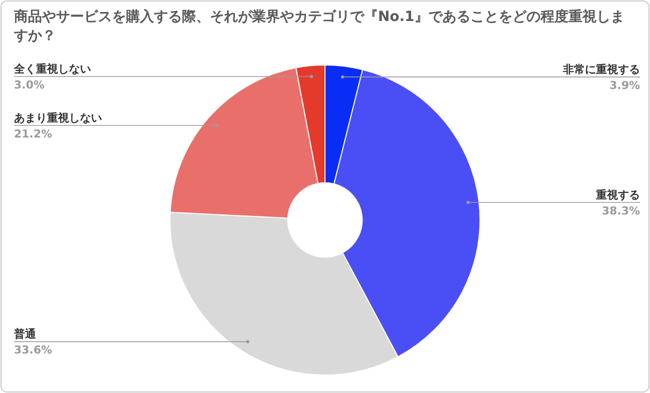 Image resolution: width=650 pixels, height=393 pixels. What do you see at coordinates (33, 350) in the screenshot?
I see `data-label: 33.6%` at bounding box center [33, 350].